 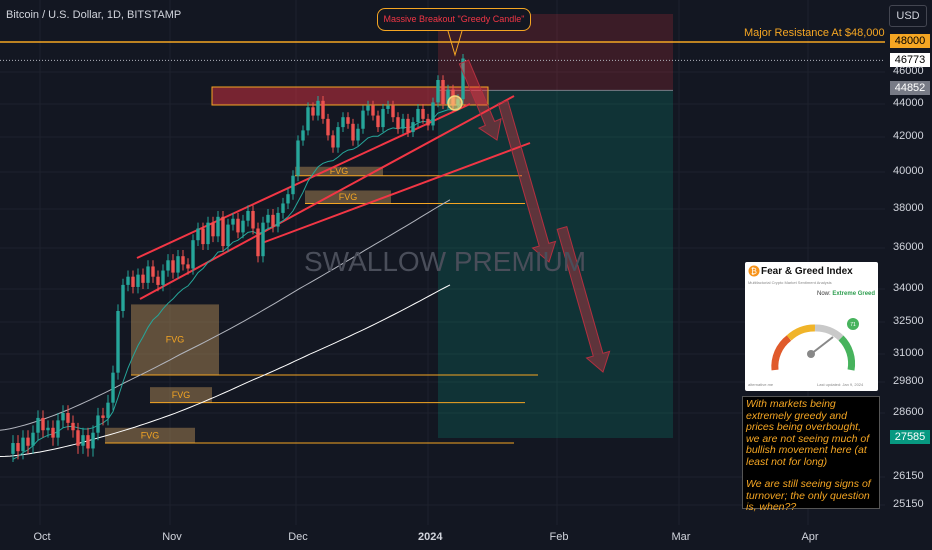 What do you see at coordinates (908, 247) in the screenshot?
I see `y-axis-label: 36000` at bounding box center [908, 247].